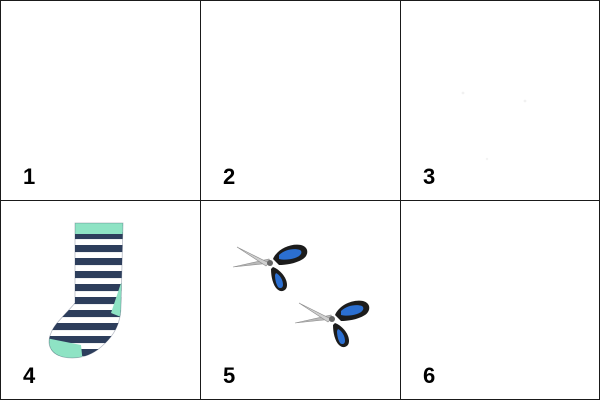  What do you see at coordinates (29, 176) in the screenshot?
I see `cell-number-label: 1` at bounding box center [29, 176].